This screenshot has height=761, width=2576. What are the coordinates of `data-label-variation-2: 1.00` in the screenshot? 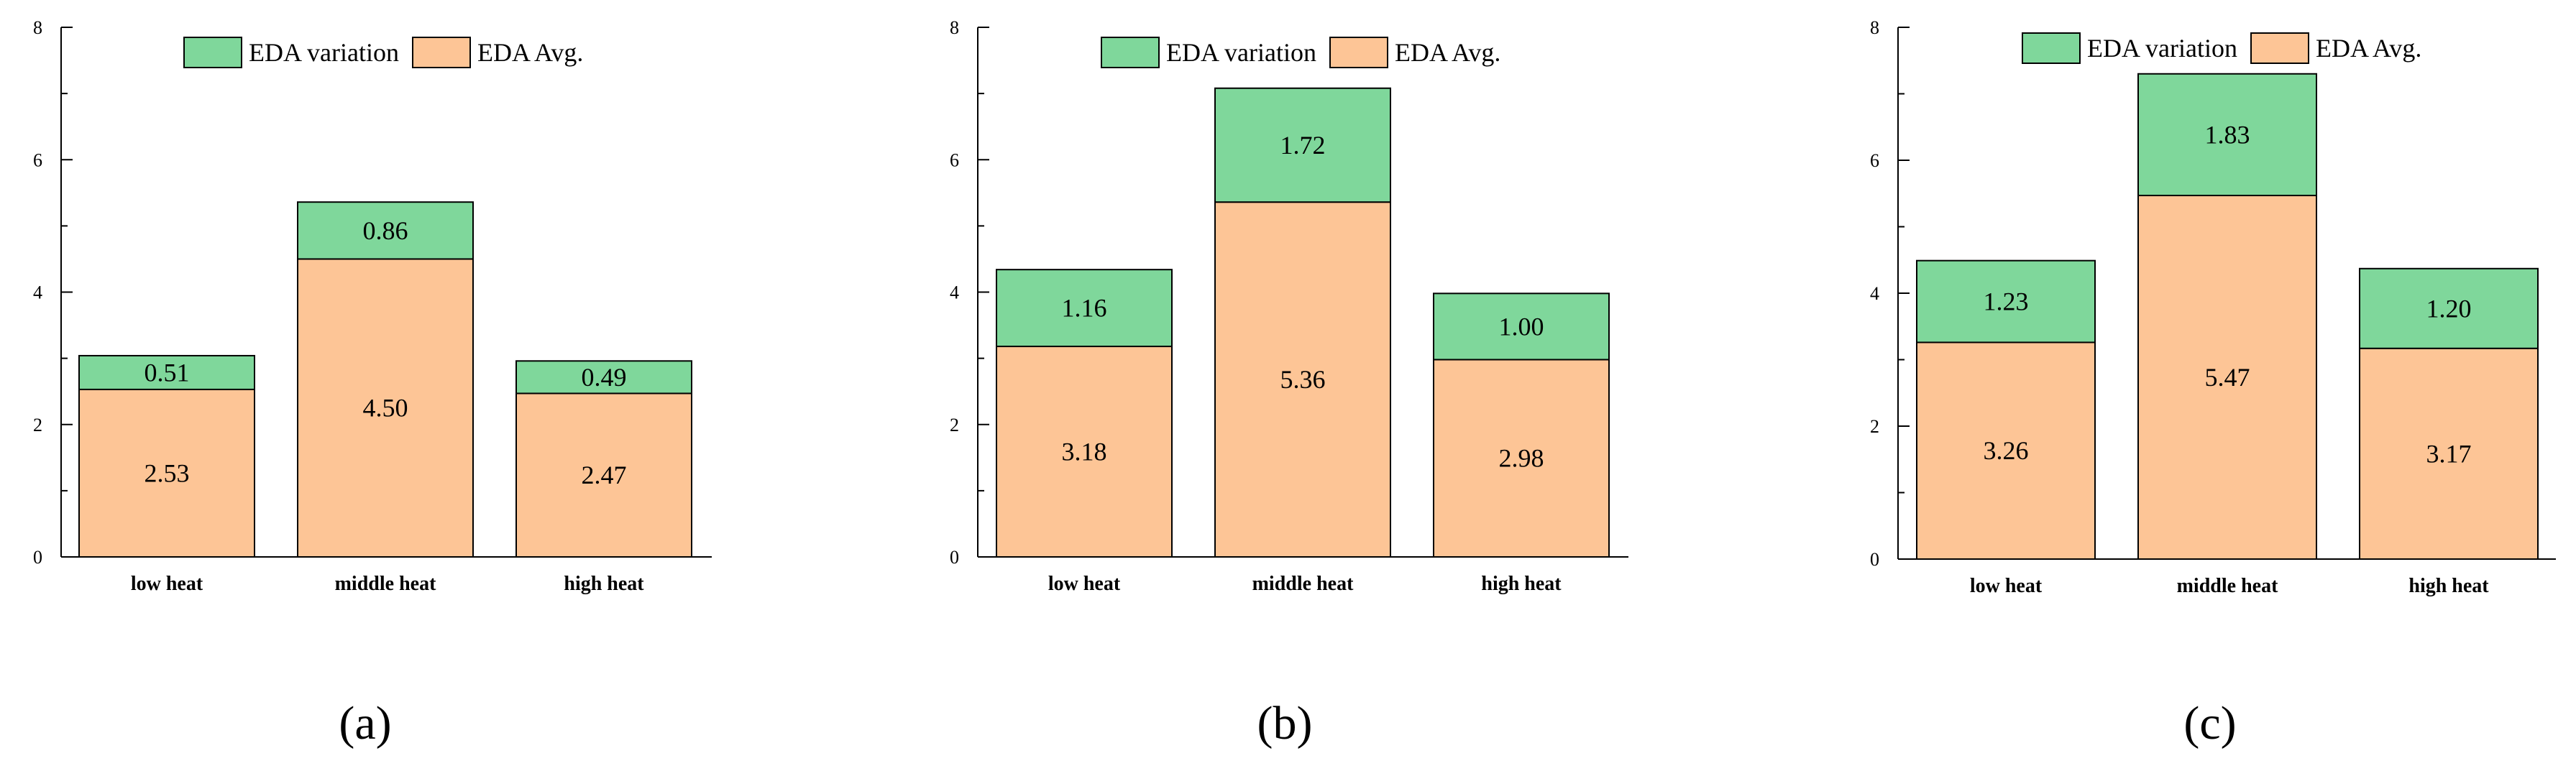 It's located at (1522, 326).